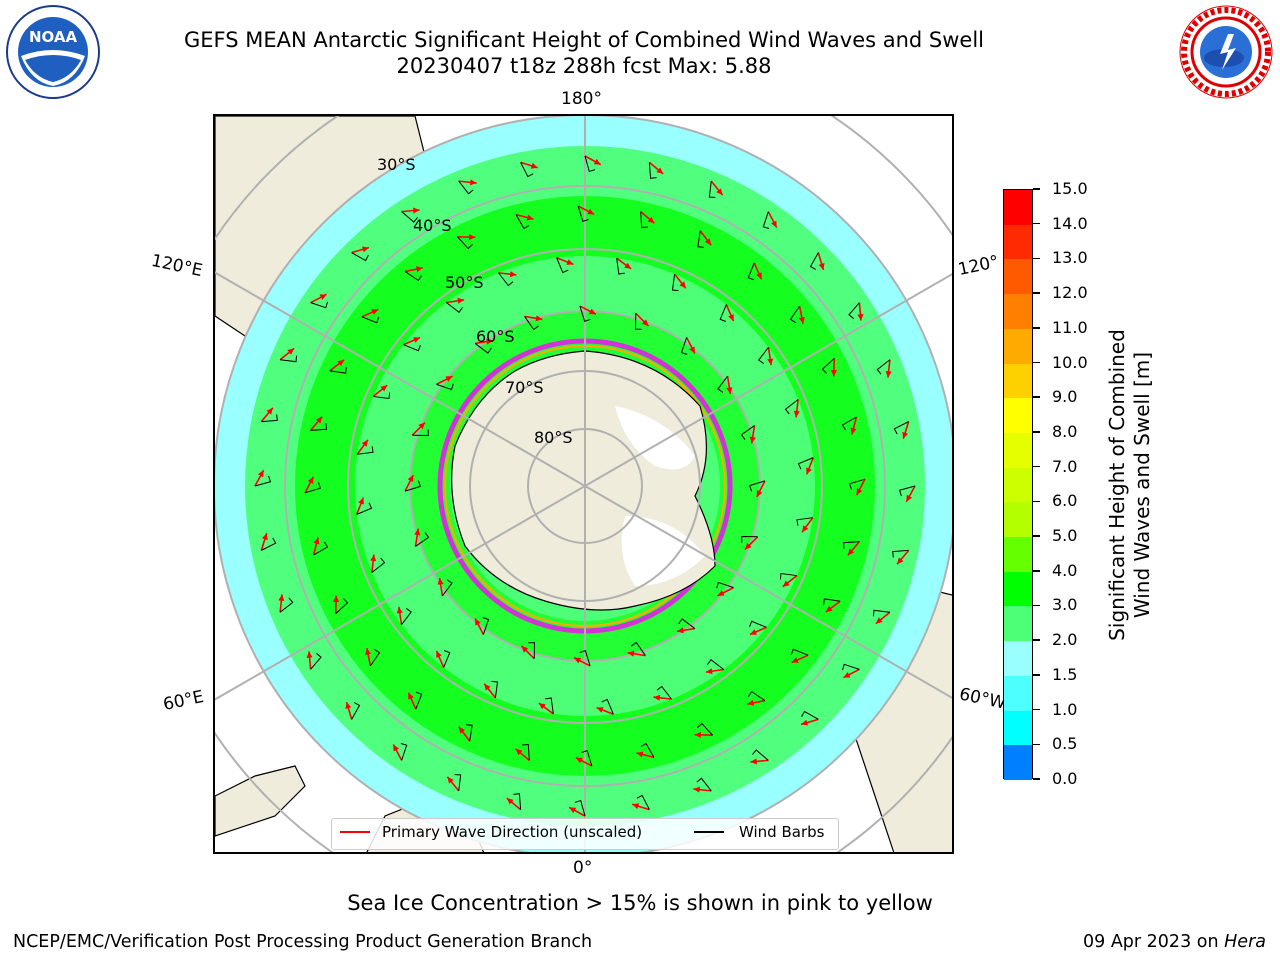 This screenshot has height=960, width=1280. I want to click on colorbar-tick-label: 3.0, so click(1065, 605).